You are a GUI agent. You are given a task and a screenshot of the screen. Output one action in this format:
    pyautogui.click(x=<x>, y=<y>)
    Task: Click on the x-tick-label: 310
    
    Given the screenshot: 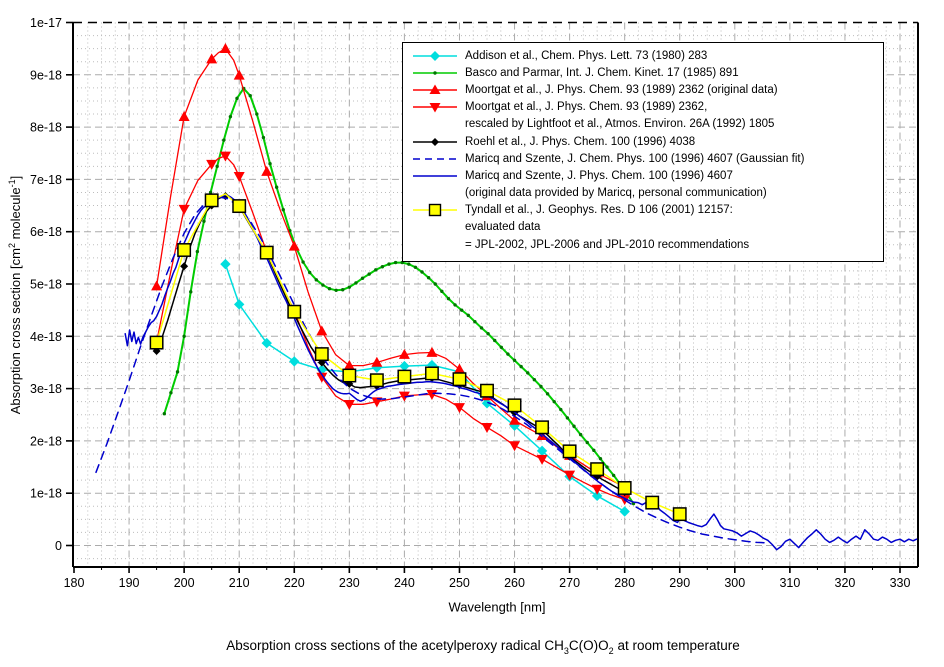 What is the action you would take?
    pyautogui.click(x=789, y=583)
    